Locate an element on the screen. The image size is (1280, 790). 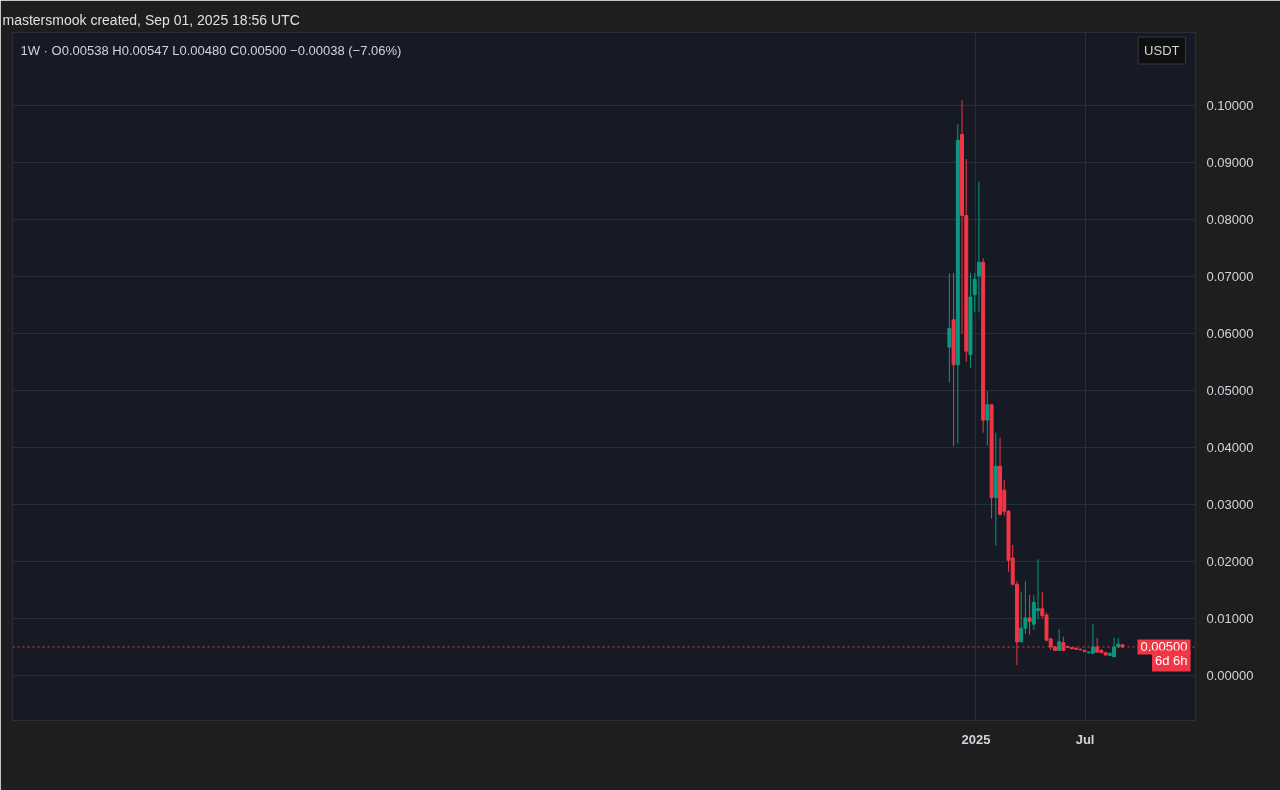
text: mastersmook created, Sep 01, 2025 18:56 UTC is located at coordinates (151, 19).